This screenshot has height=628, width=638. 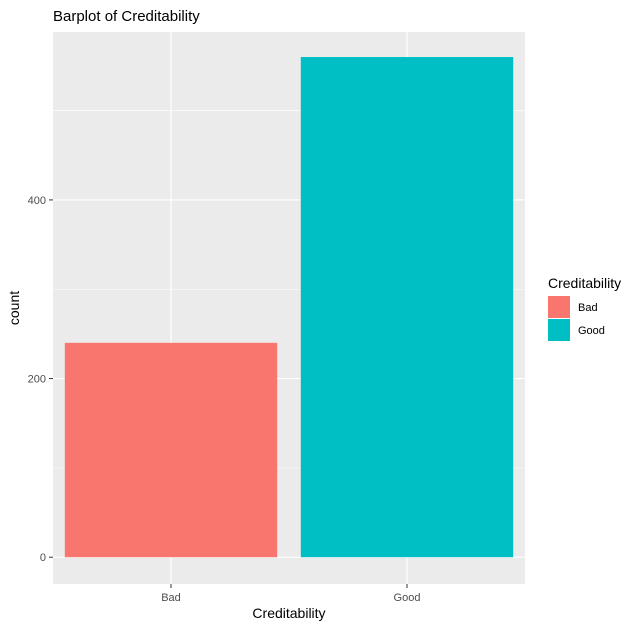 I want to click on legend-title: Creditability, so click(x=584, y=283).